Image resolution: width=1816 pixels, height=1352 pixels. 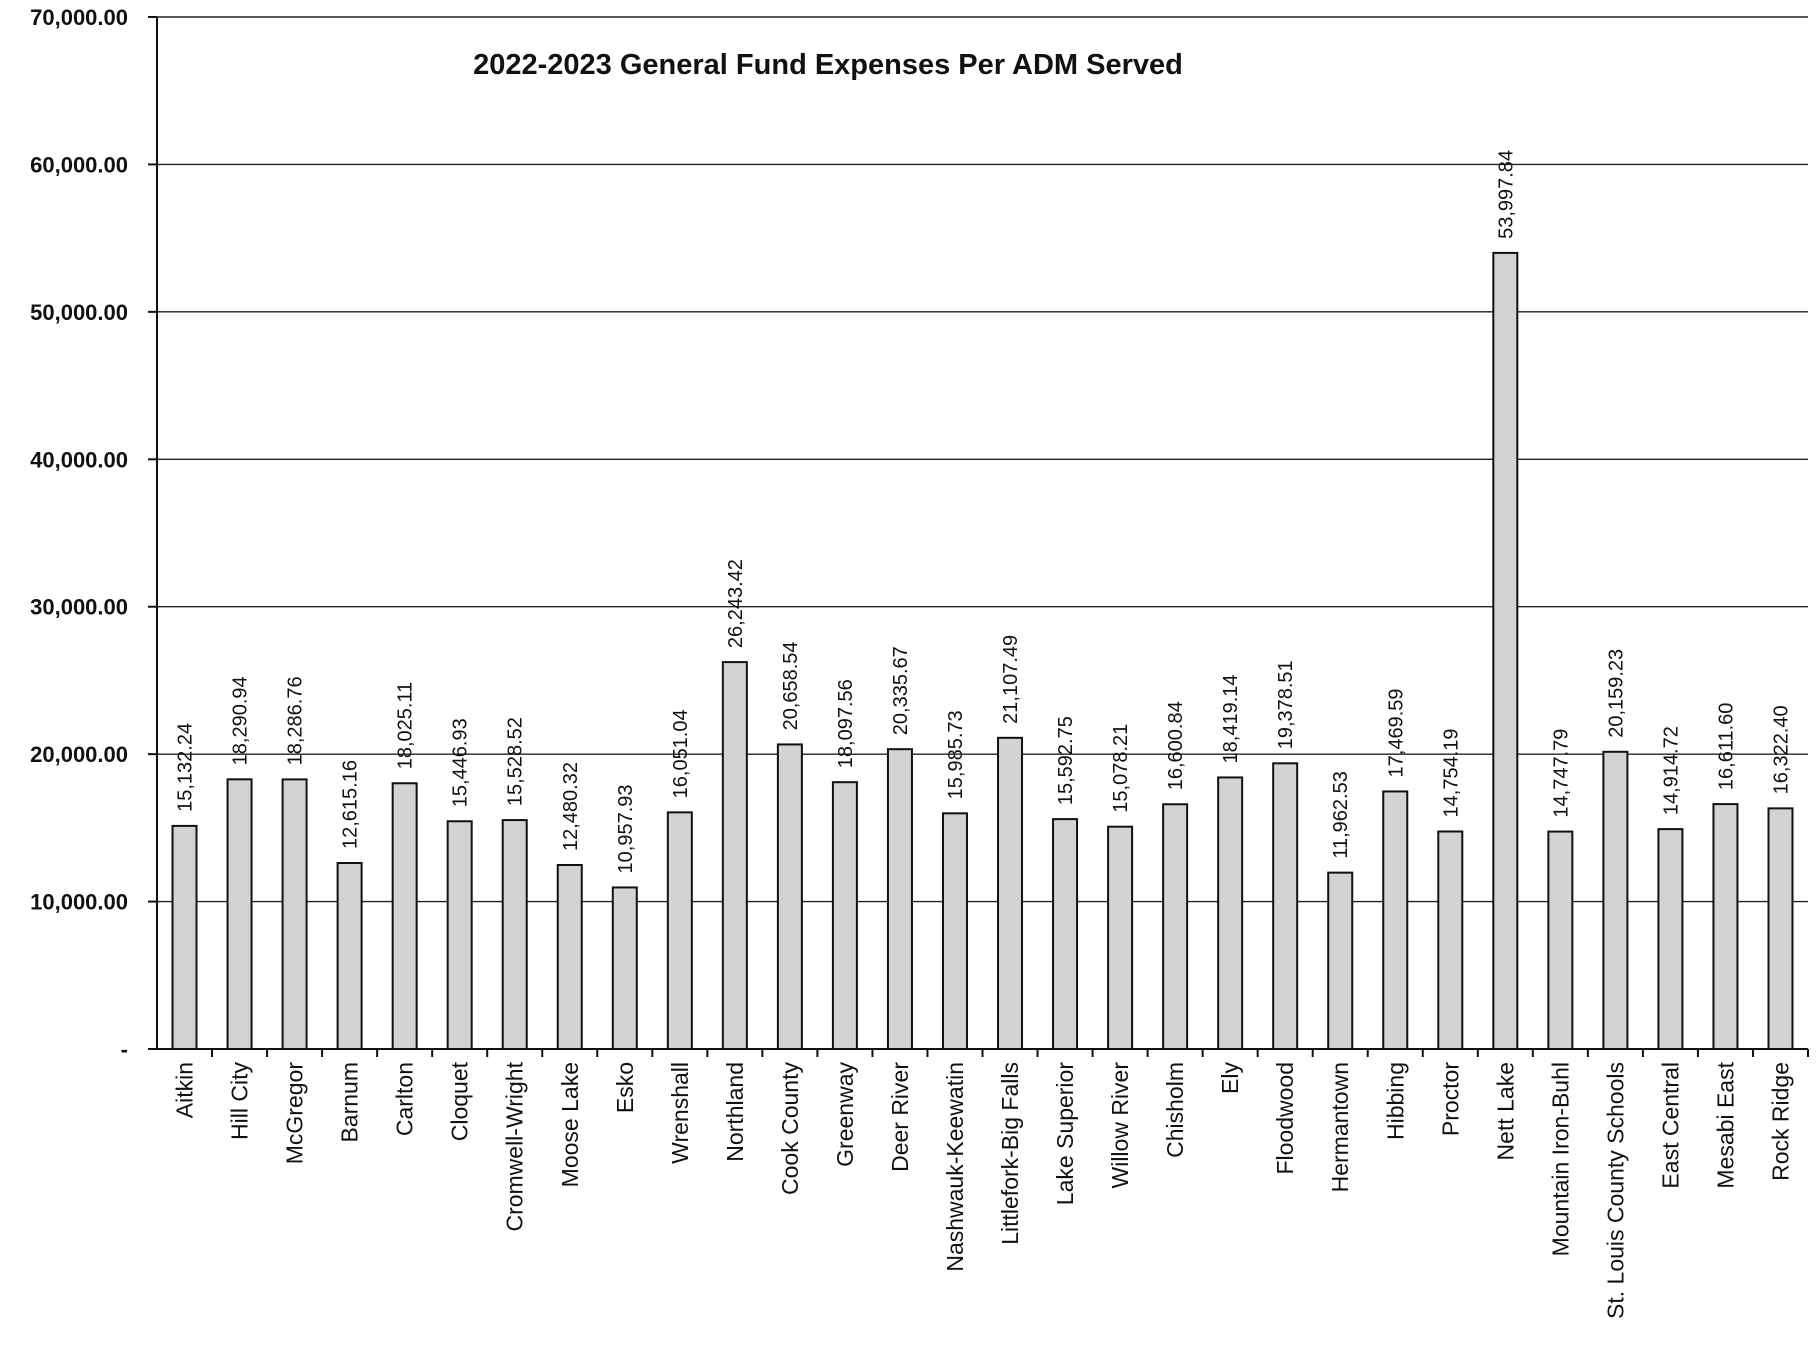 I want to click on x-tick-label-29: Rock Ridge, so click(x=1780, y=1121).